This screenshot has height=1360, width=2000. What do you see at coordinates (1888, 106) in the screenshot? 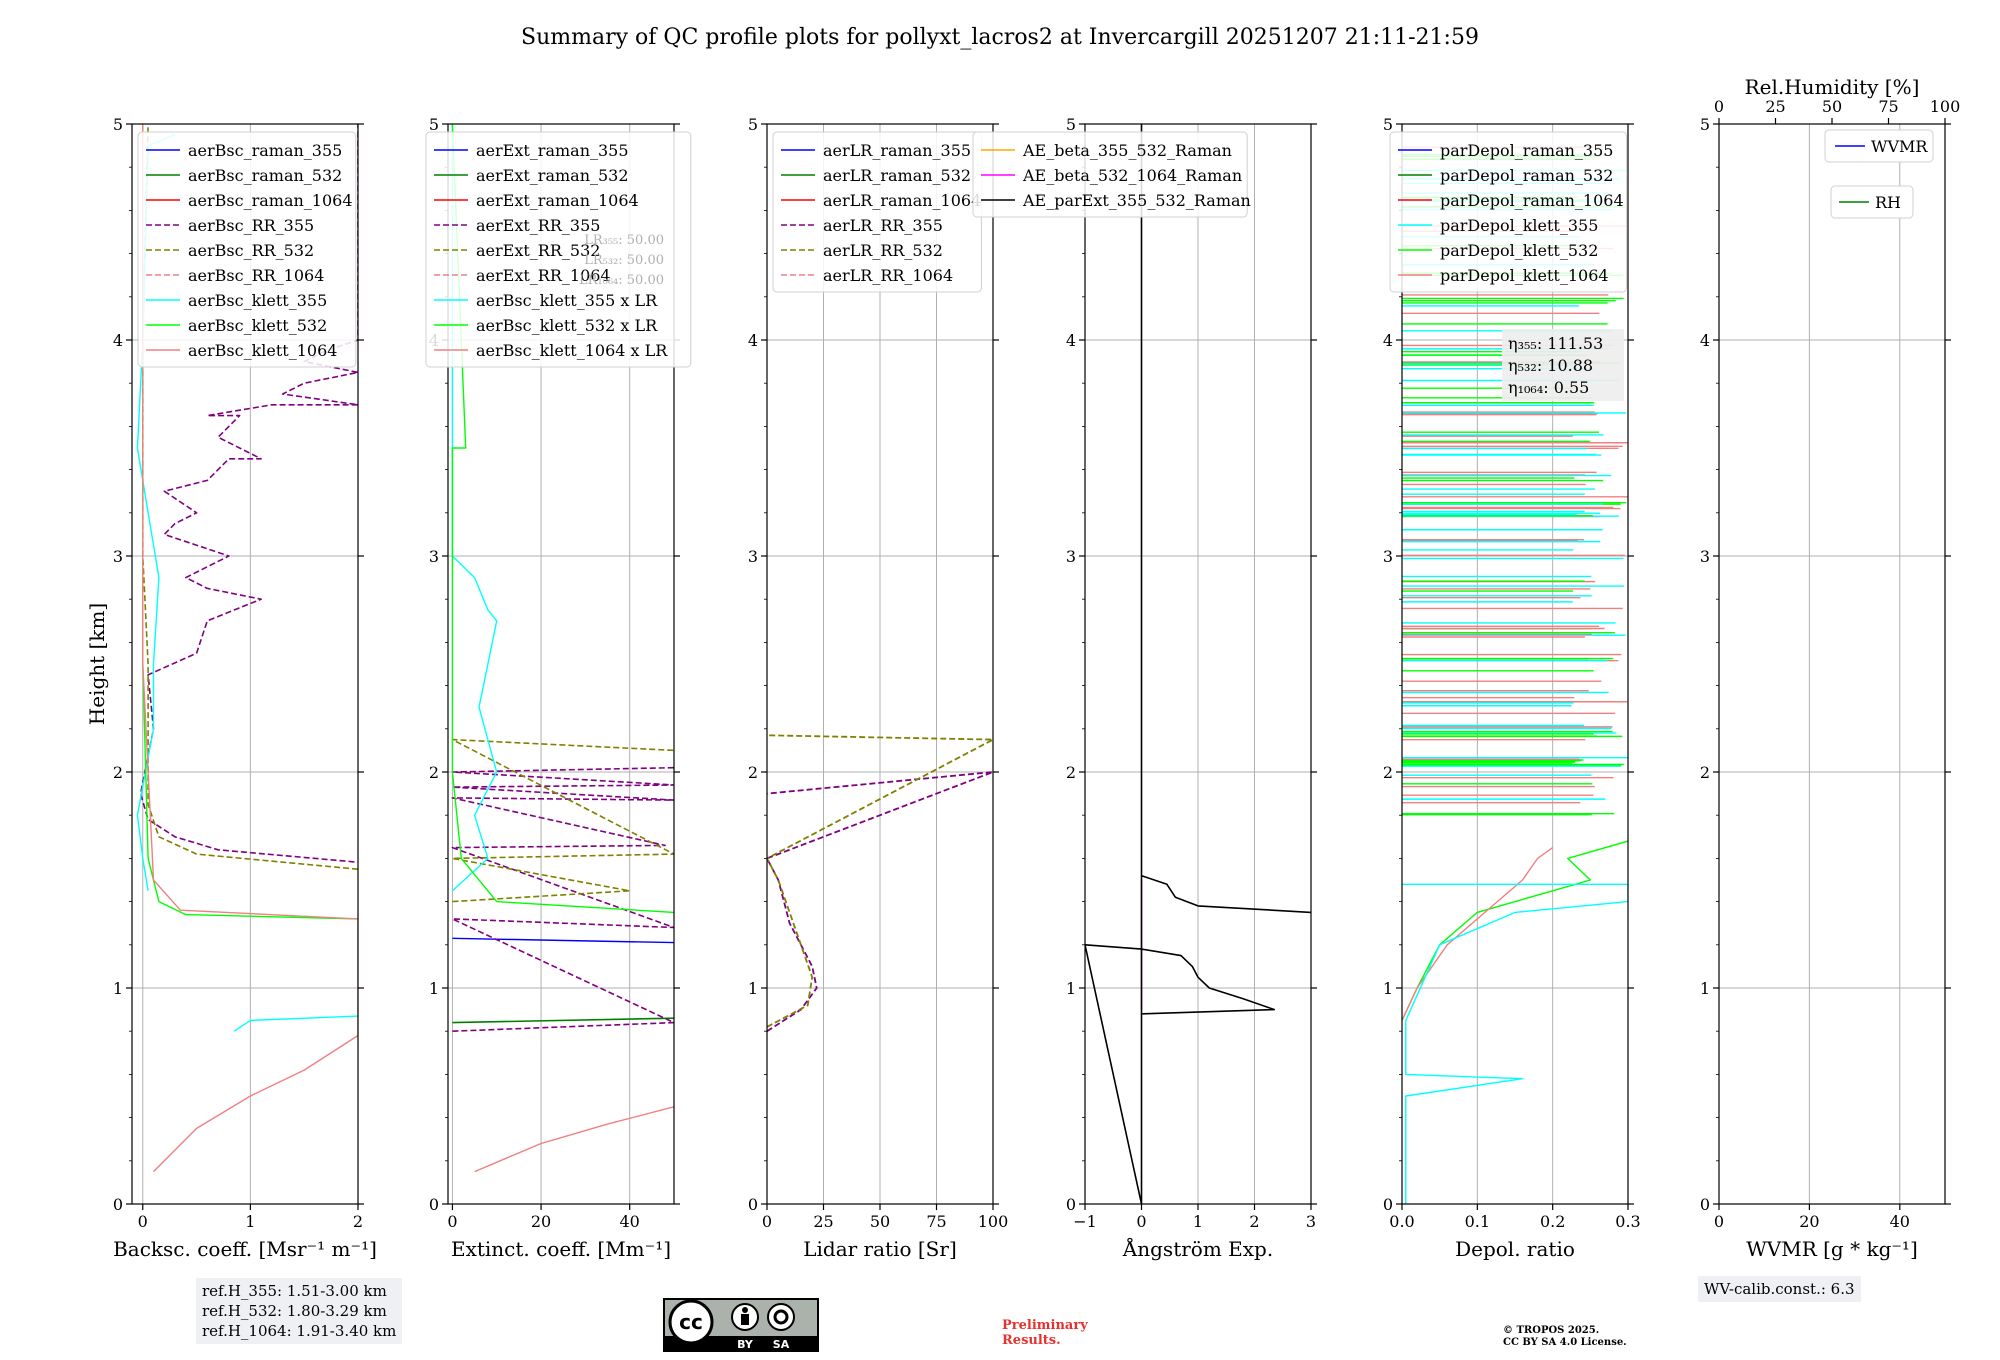
I see `top-tick-label: 75` at bounding box center [1888, 106].